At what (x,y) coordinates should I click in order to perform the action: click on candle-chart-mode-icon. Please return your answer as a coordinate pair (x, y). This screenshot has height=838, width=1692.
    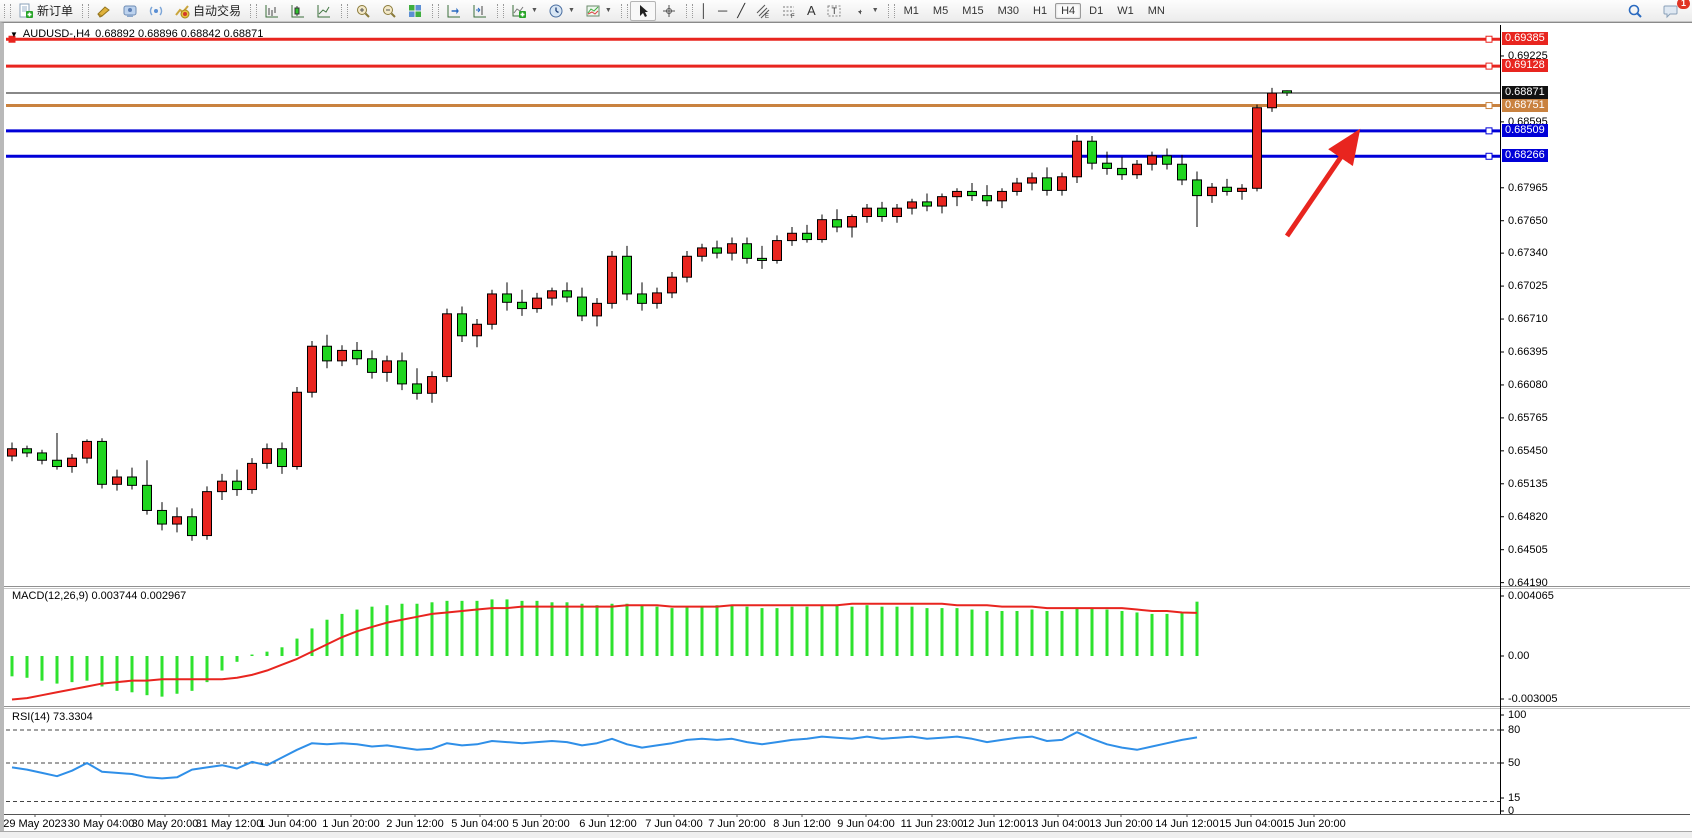
    Looking at the image, I should click on (298, 11).